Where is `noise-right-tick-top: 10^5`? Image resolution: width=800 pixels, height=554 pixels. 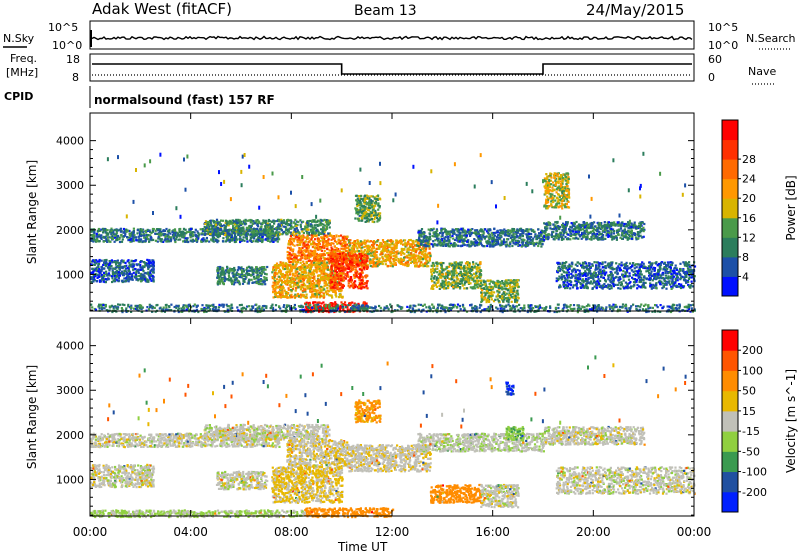 noise-right-tick-top: 10^5 is located at coordinates (723, 27).